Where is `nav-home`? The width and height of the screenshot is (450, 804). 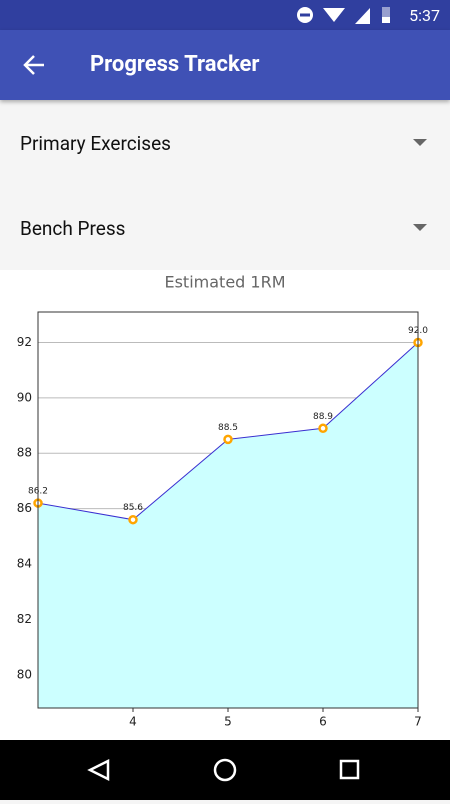 nav-home is located at coordinates (225, 770).